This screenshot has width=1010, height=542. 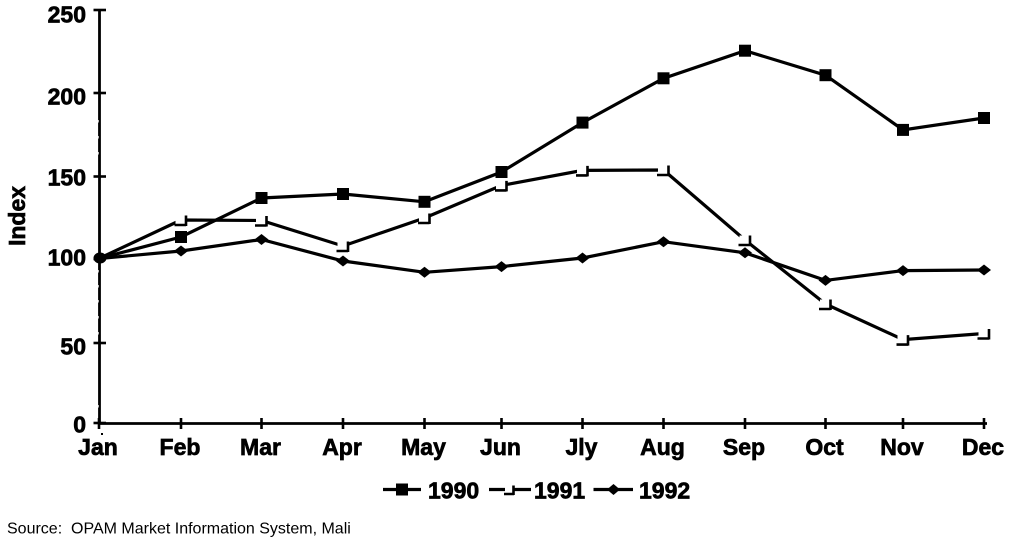 What do you see at coordinates (983, 447) in the screenshot?
I see `svg-text: Dec` at bounding box center [983, 447].